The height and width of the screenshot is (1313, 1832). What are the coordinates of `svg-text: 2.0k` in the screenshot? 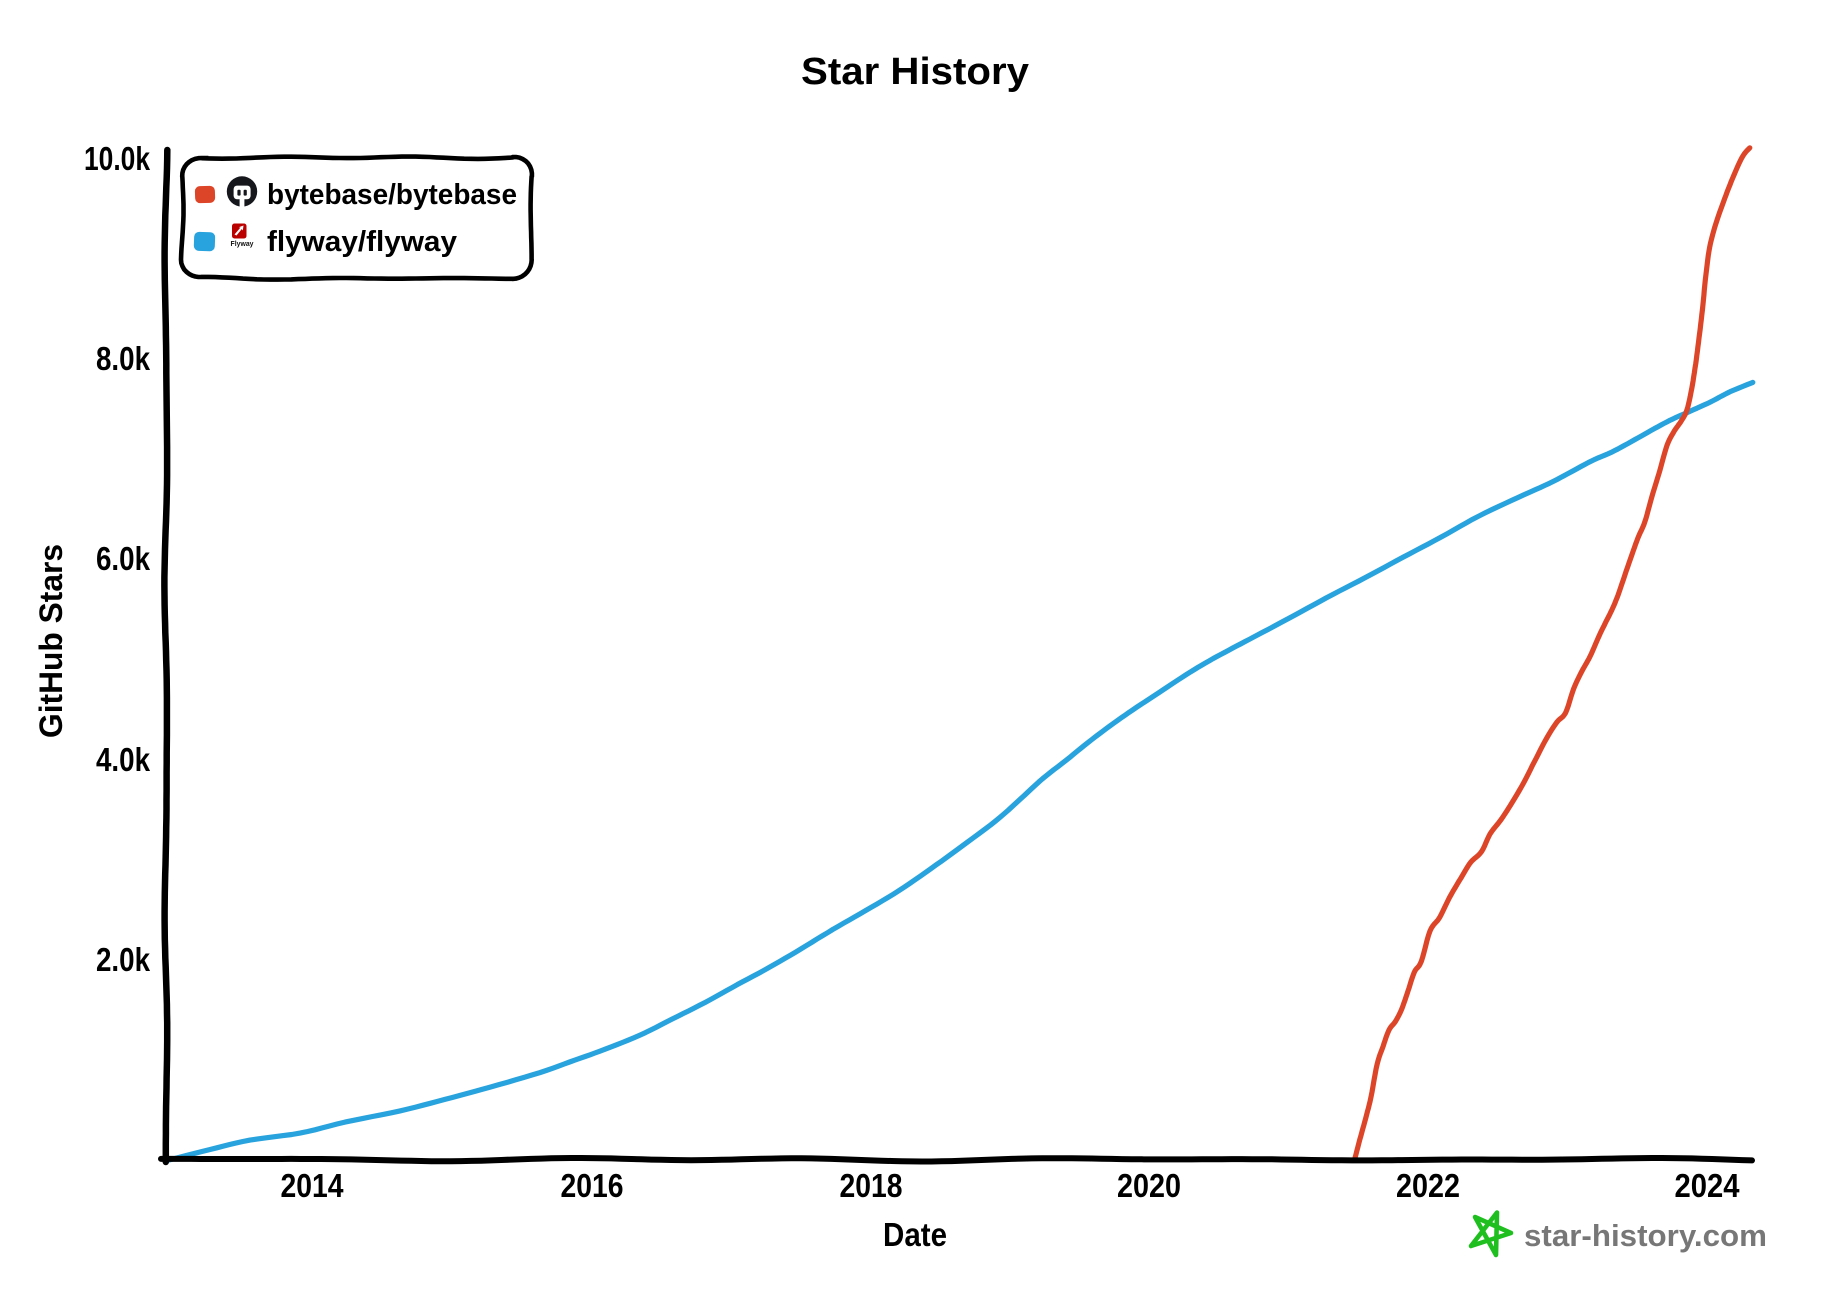 It's located at (123, 959).